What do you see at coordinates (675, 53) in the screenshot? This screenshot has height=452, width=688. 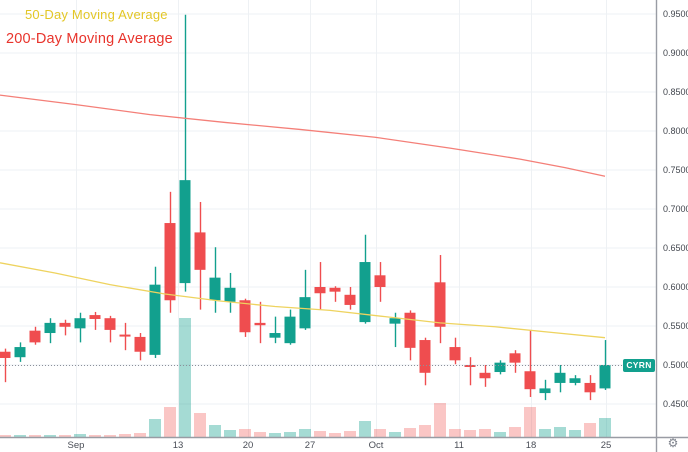 I see `price-axis-label: 0.9000` at bounding box center [675, 53].